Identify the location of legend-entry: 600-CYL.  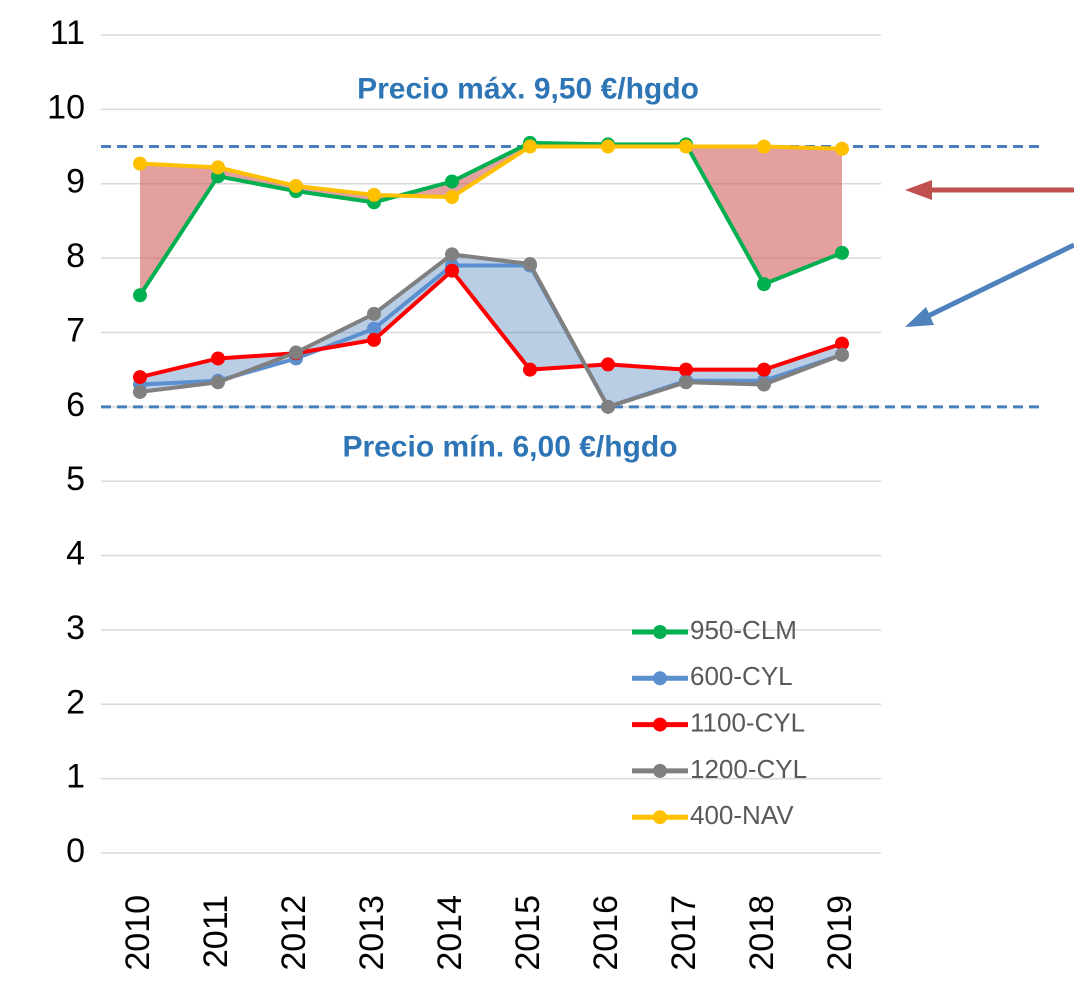
(712, 676).